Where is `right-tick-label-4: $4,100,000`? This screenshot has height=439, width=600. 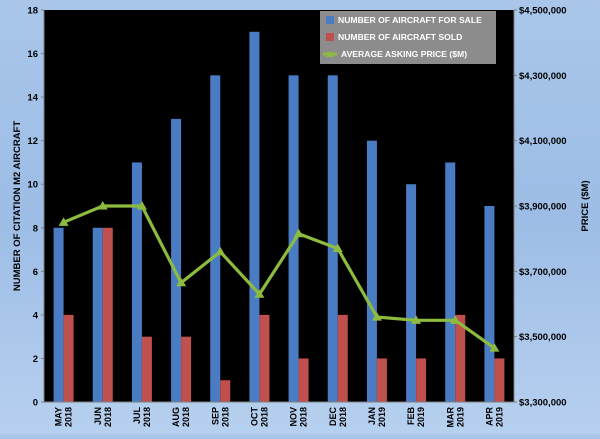 right-tick-label-4: $4,100,000 is located at coordinates (543, 141).